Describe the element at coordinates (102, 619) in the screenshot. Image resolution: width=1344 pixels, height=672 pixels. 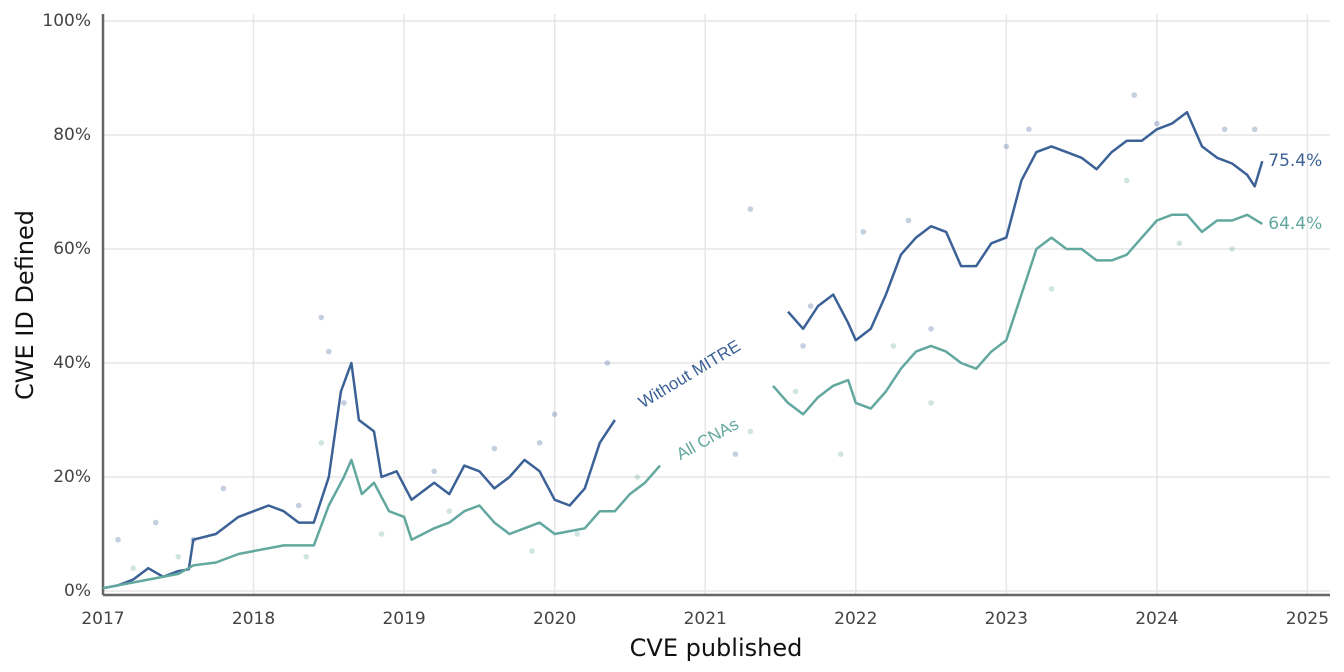
I see `x-tick-label: 2017` at that location.